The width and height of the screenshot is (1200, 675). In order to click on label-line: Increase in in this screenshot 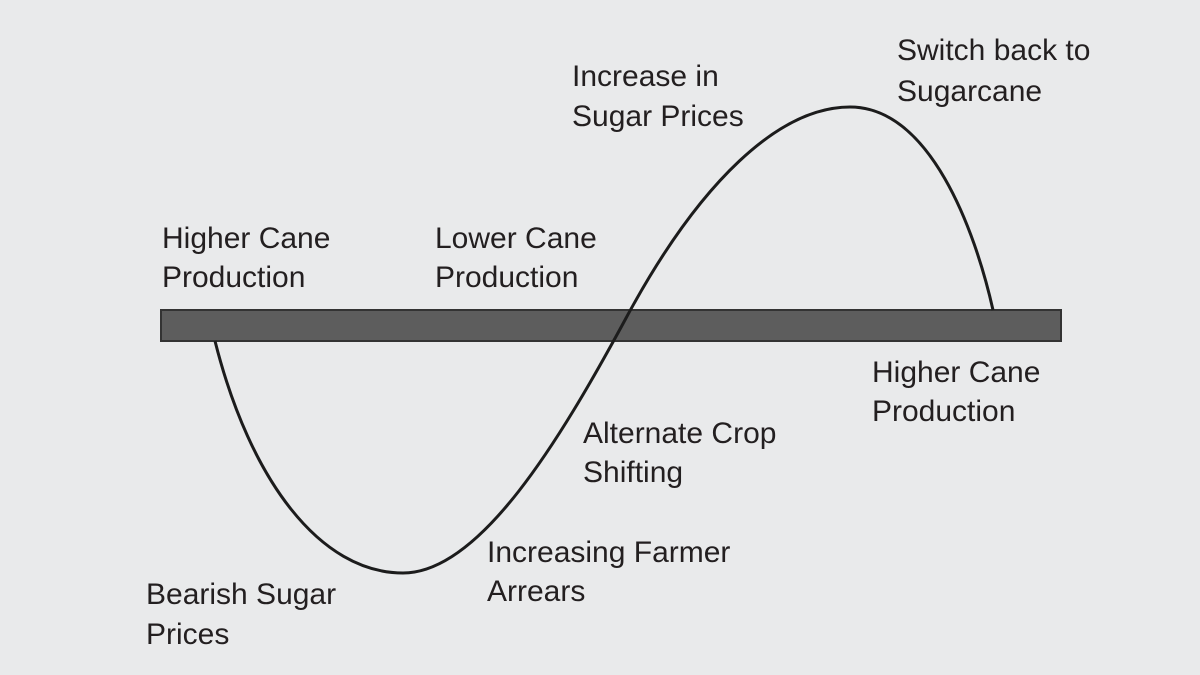, I will do `click(645, 76)`.